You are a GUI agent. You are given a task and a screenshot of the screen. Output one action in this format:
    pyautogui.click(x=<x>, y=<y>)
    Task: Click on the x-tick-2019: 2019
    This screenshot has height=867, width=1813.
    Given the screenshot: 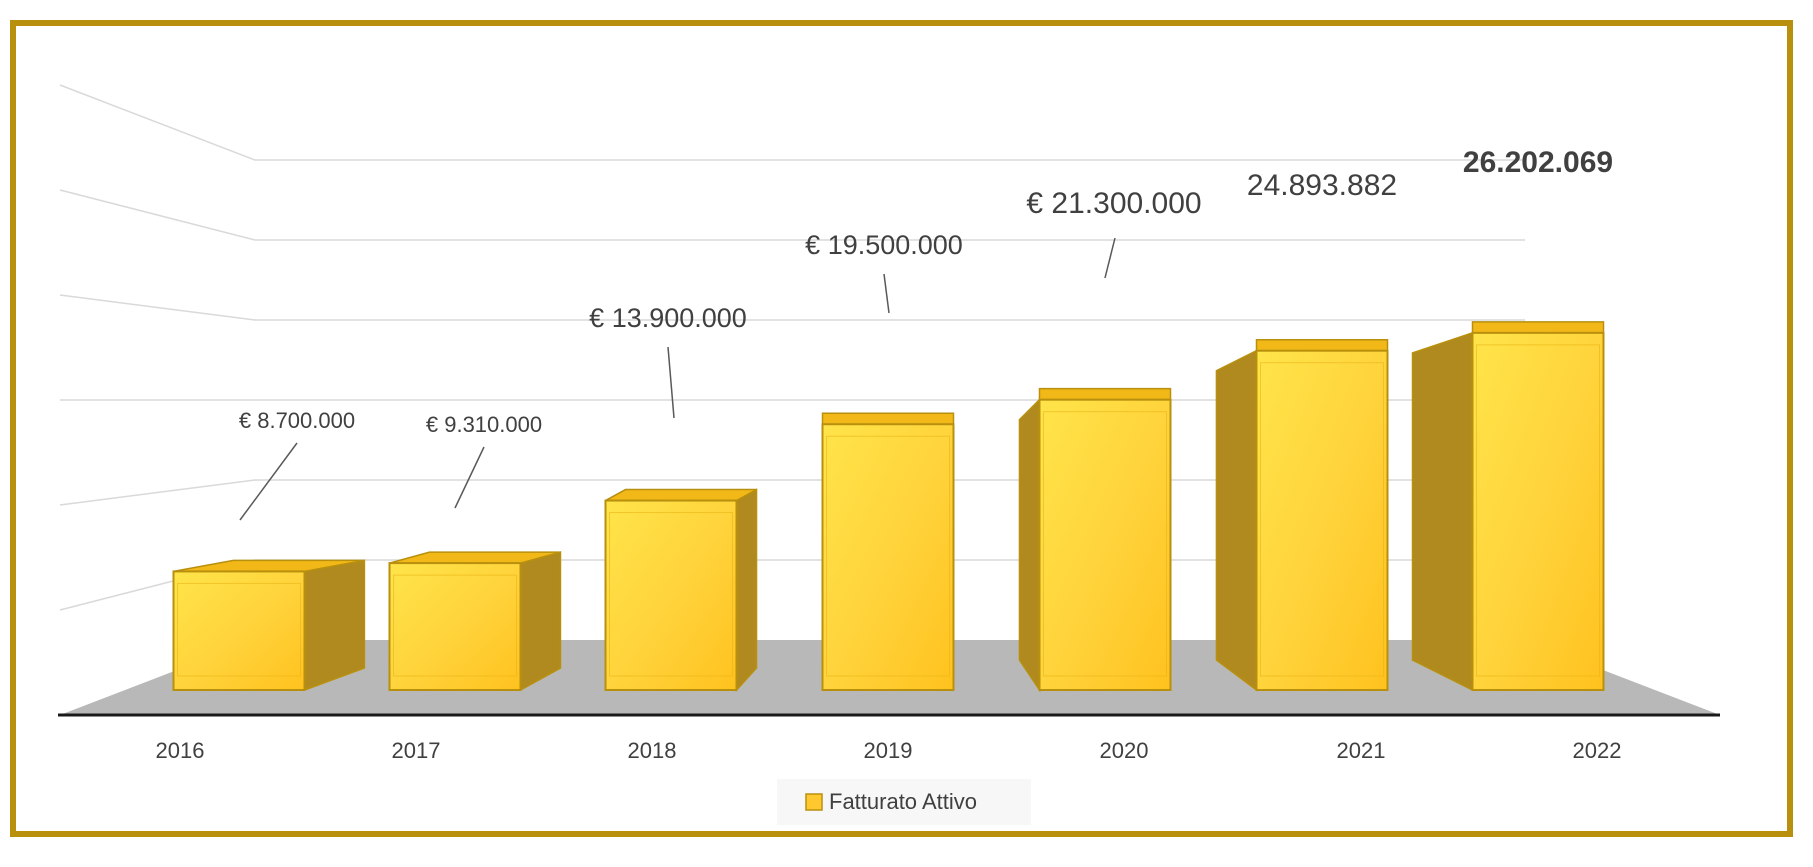 What is the action you would take?
    pyautogui.click(x=888, y=750)
    